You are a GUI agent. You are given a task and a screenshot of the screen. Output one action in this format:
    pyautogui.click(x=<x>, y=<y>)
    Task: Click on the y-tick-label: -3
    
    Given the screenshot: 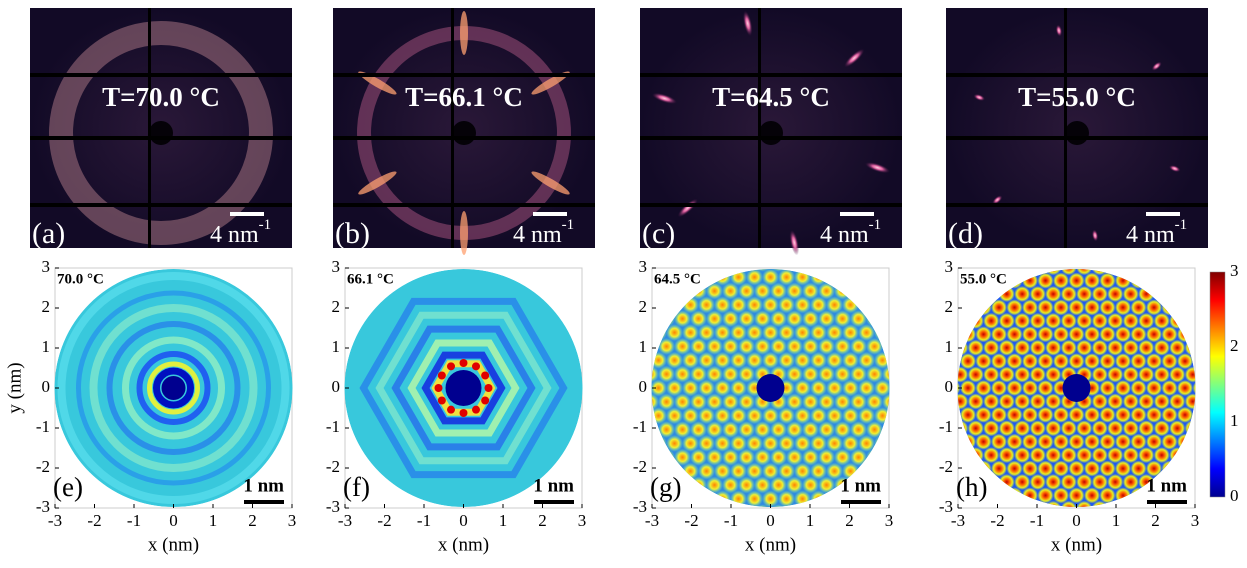 What is the action you would take?
    pyautogui.click(x=333, y=506)
    